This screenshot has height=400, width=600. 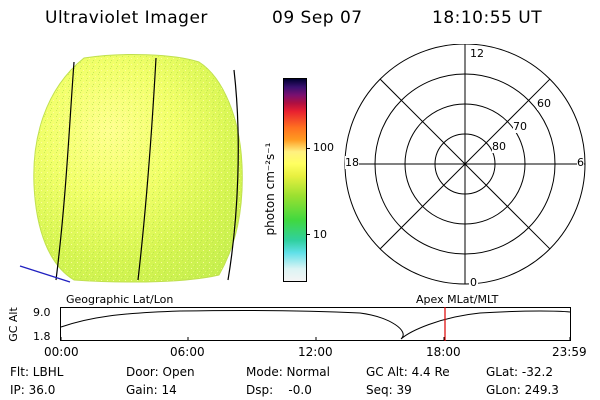 I want to click on orbit-y-axis-label: GC Alt, so click(x=13, y=324).